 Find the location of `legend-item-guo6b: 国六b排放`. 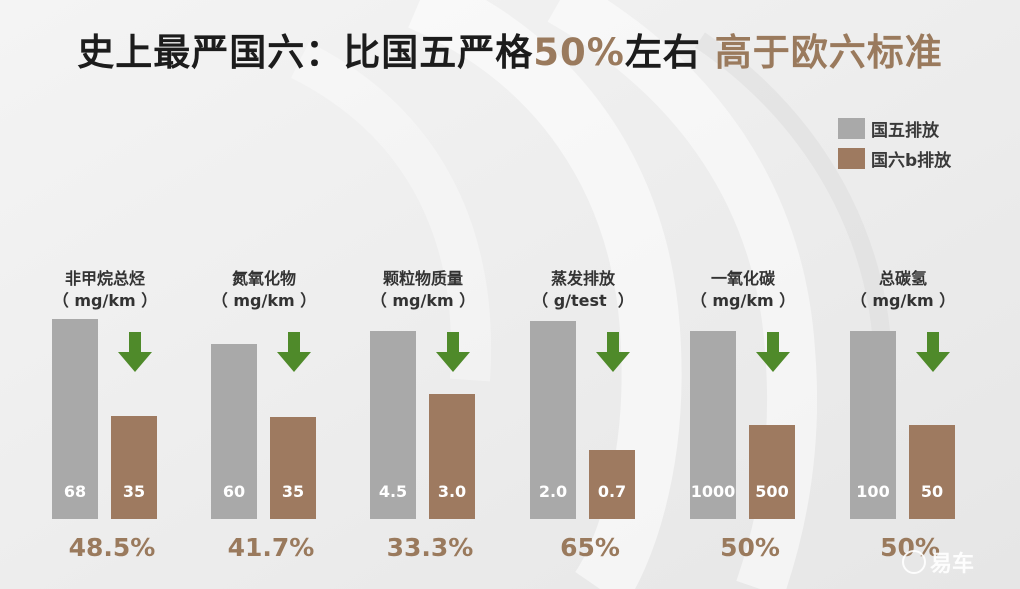

legend-item-guo6b: 国六b排放 is located at coordinates (895, 159).